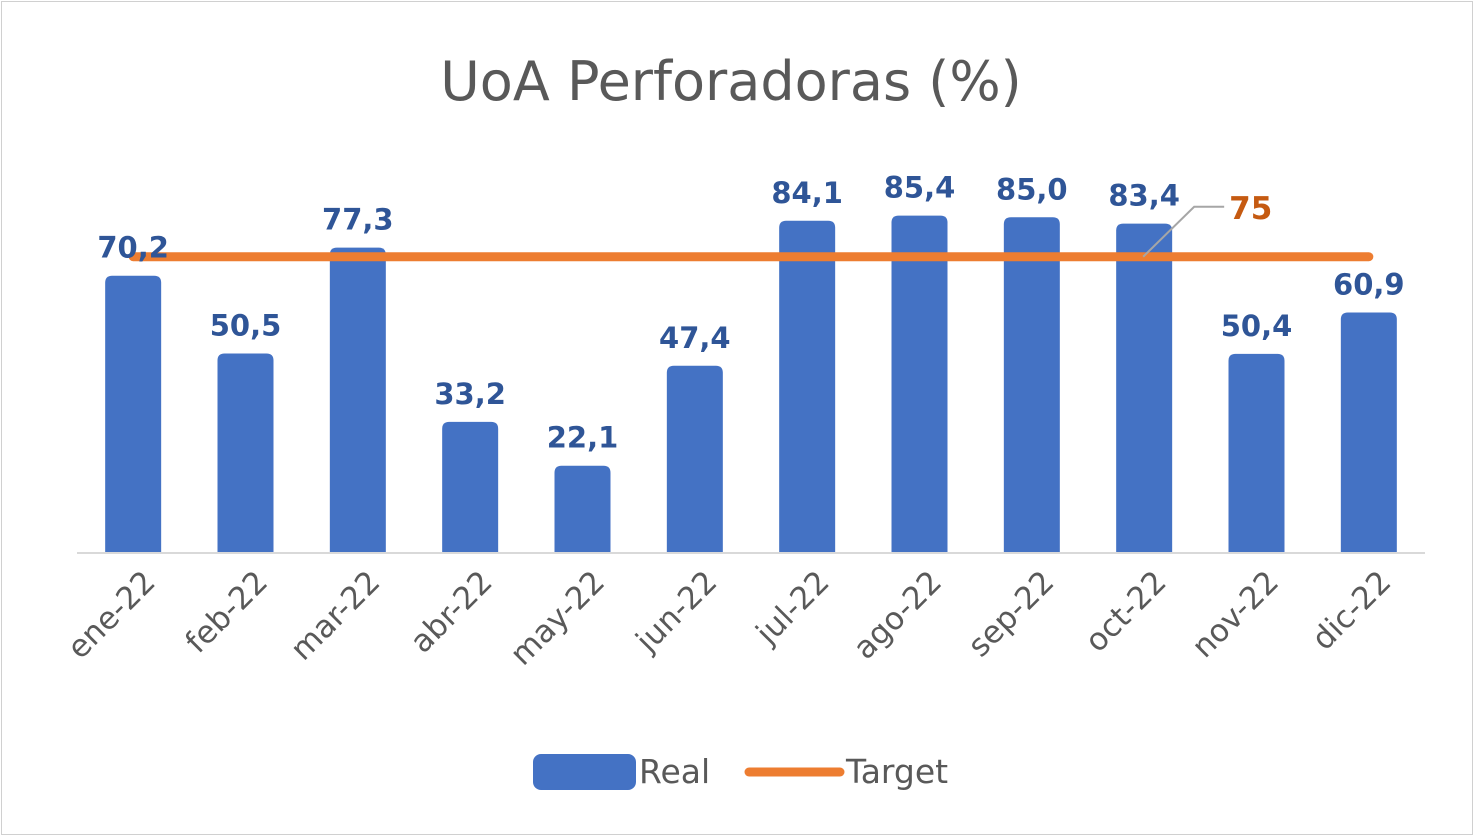 Image resolution: width=1476 pixels, height=840 pixels. What do you see at coordinates (674, 771) in the screenshot?
I see `legend-label-real: Real` at bounding box center [674, 771].